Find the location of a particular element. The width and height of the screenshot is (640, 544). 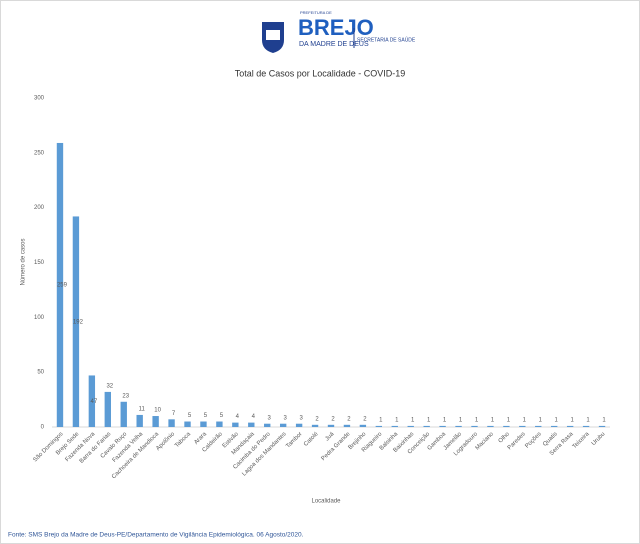

data-label: 47 is located at coordinates (94, 402).